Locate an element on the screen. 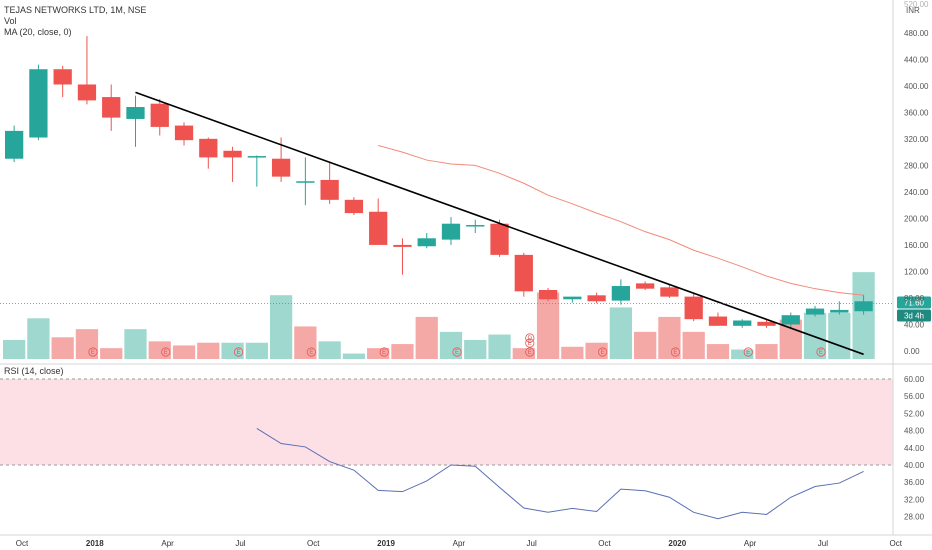 The image size is (932, 550). rsi-band is located at coordinates (446, 422).